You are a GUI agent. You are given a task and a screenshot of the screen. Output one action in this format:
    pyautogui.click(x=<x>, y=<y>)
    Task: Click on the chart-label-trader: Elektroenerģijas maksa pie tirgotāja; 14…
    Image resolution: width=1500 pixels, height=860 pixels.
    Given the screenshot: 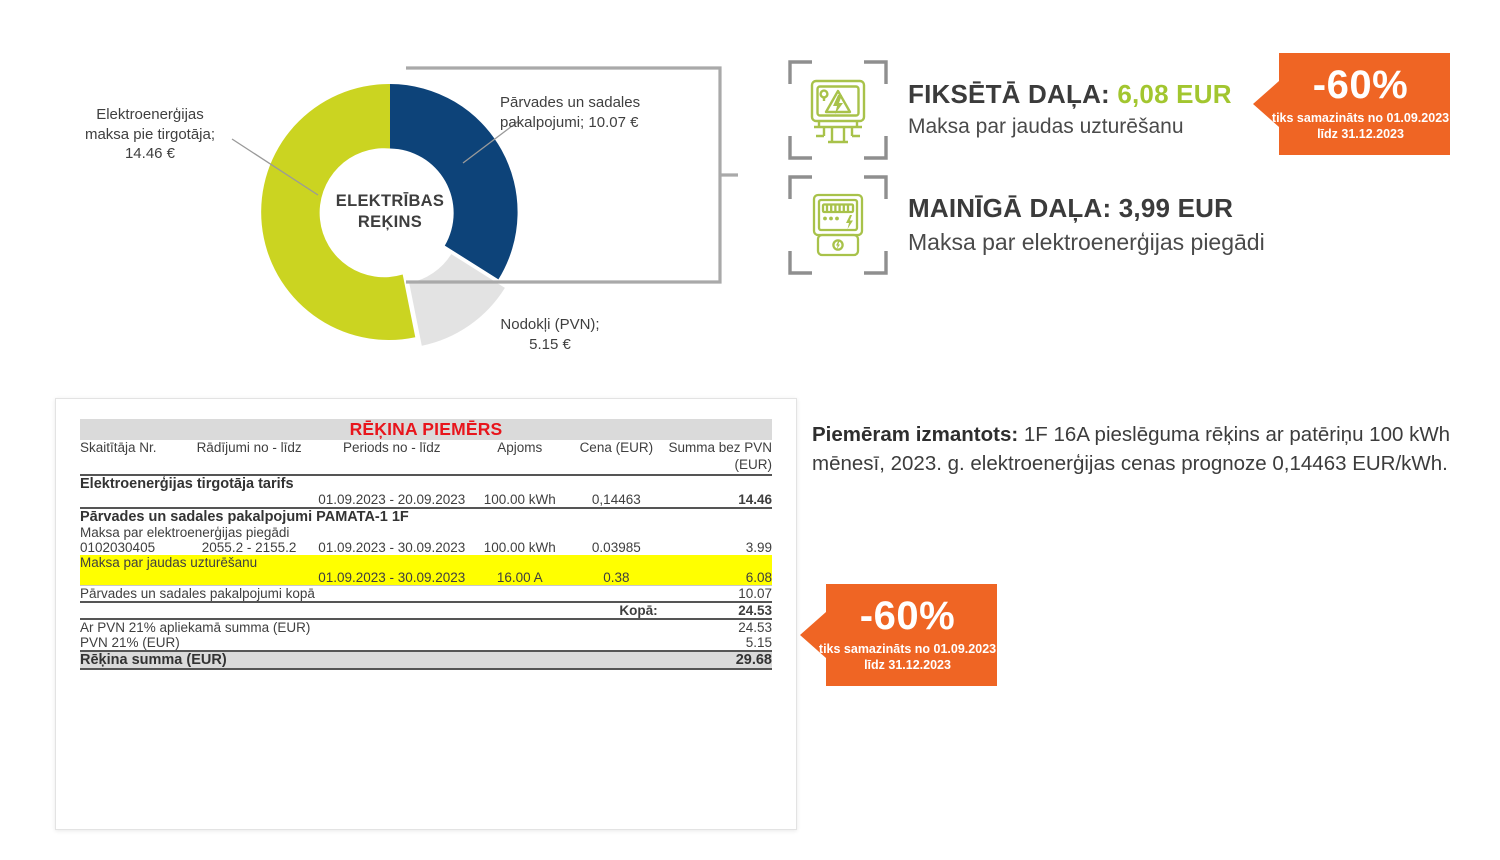 What is the action you would take?
    pyautogui.click(x=150, y=134)
    